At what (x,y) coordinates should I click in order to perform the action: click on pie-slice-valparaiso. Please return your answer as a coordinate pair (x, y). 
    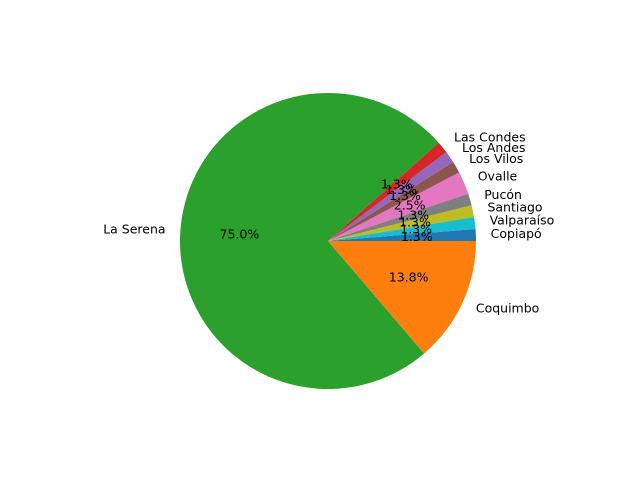
    Looking at the image, I should click on (402, 229).